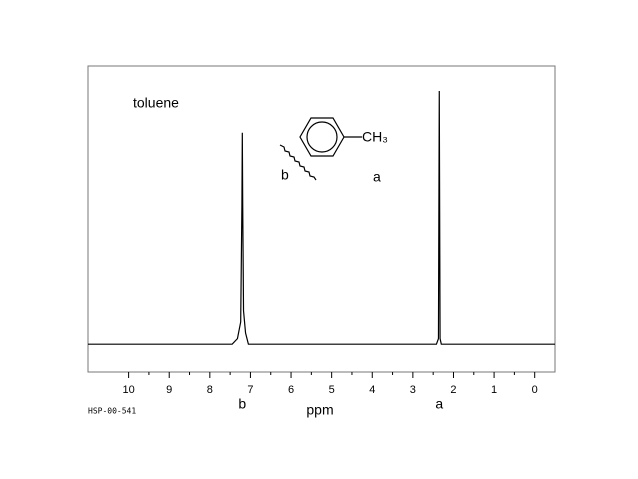 This screenshot has width=638, height=479. What do you see at coordinates (319, 410) in the screenshot?
I see `x-axis-label: ppm` at bounding box center [319, 410].